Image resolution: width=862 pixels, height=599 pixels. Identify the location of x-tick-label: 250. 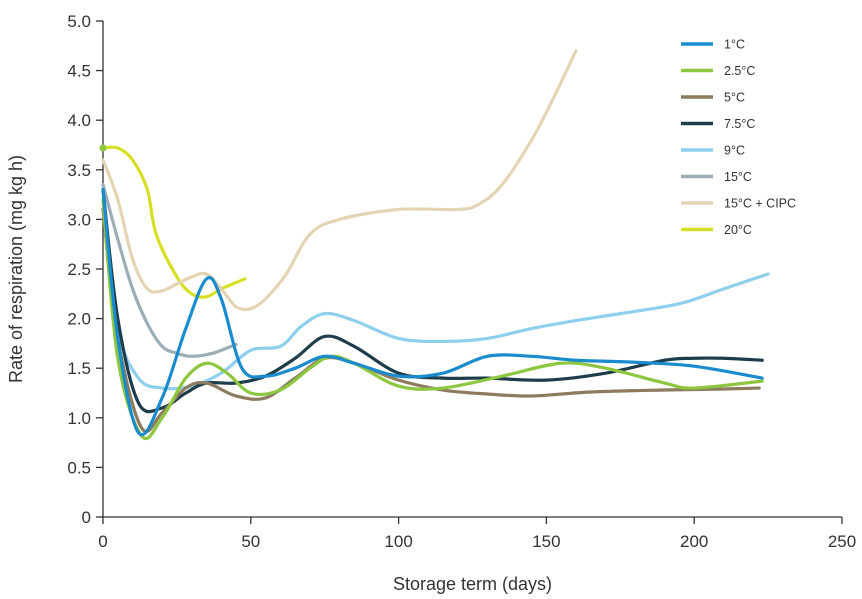
(842, 541).